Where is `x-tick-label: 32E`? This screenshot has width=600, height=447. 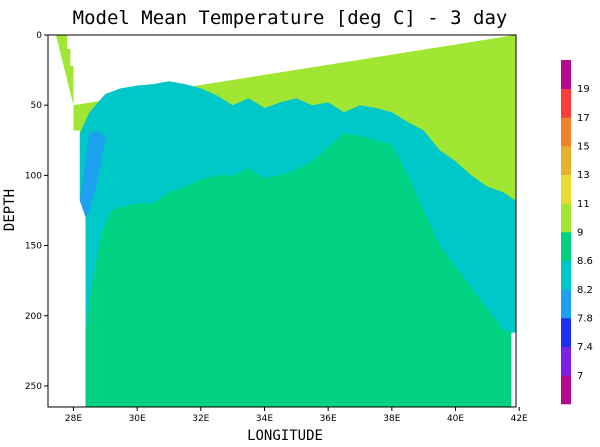
x-tick-label: 32E is located at coordinates (200, 419).